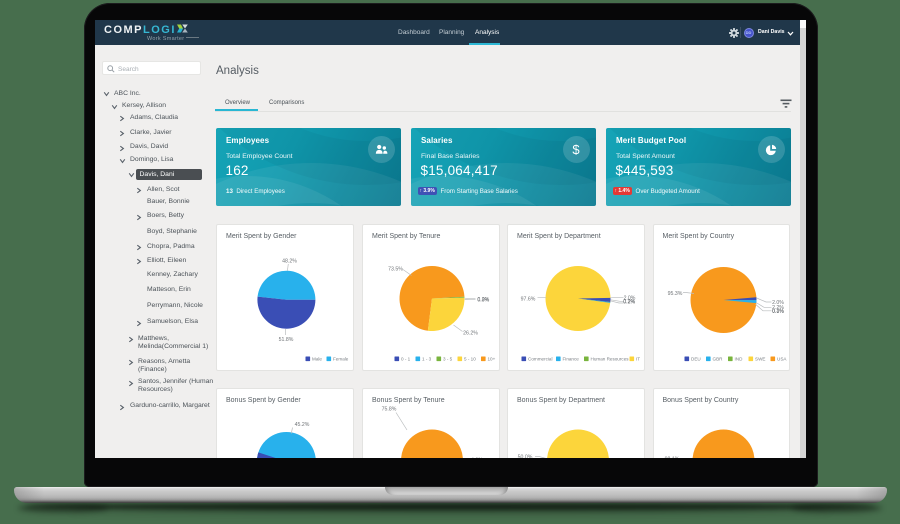  What do you see at coordinates (571, 359) in the screenshot?
I see `svg-text: Finance` at bounding box center [571, 359].